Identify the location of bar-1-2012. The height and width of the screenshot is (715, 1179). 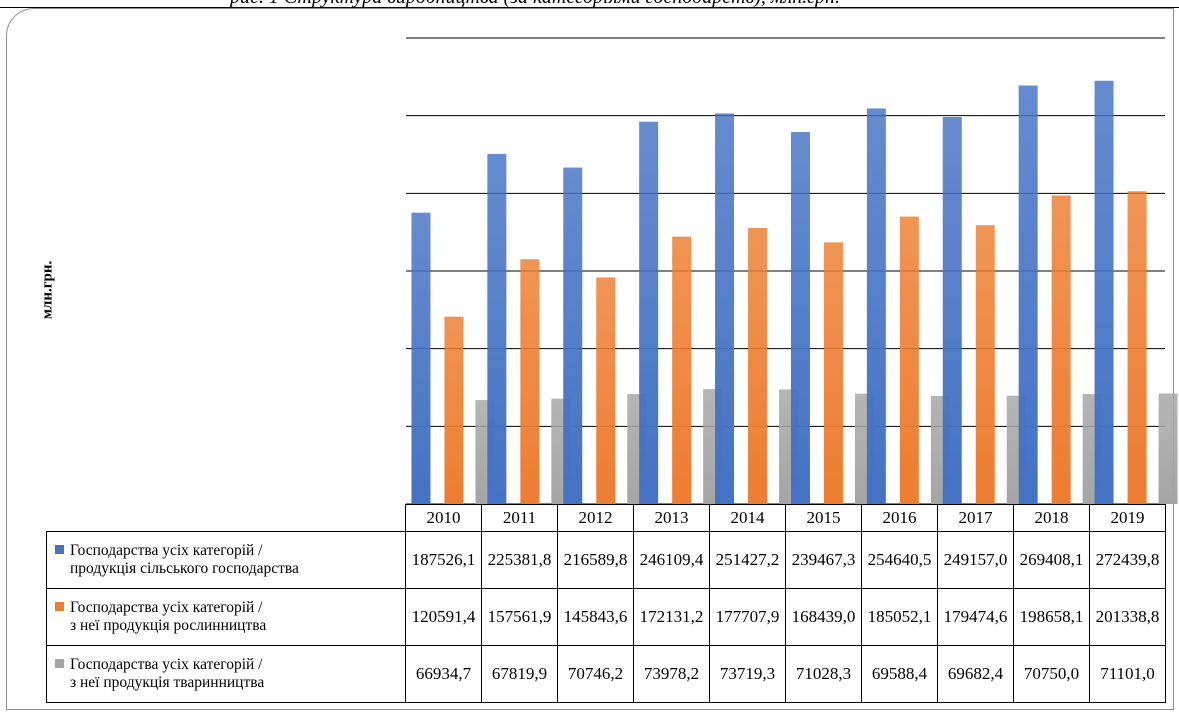
(573, 335).